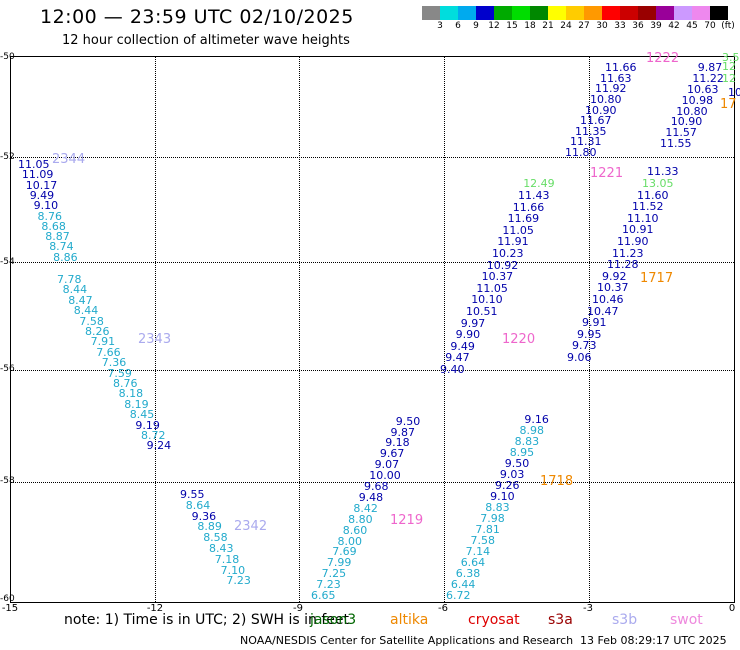  What do you see at coordinates (508, 253) in the screenshot?
I see `swh-value: 10.23` at bounding box center [508, 253].